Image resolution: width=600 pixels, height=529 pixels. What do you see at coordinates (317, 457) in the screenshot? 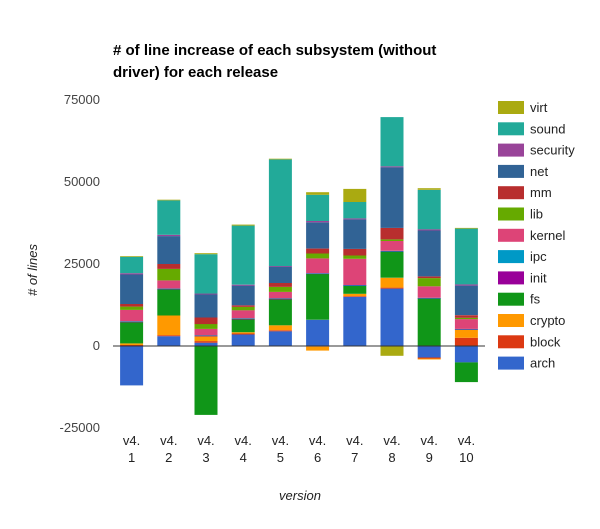
I see `x-tick-label: 6` at bounding box center [317, 457].